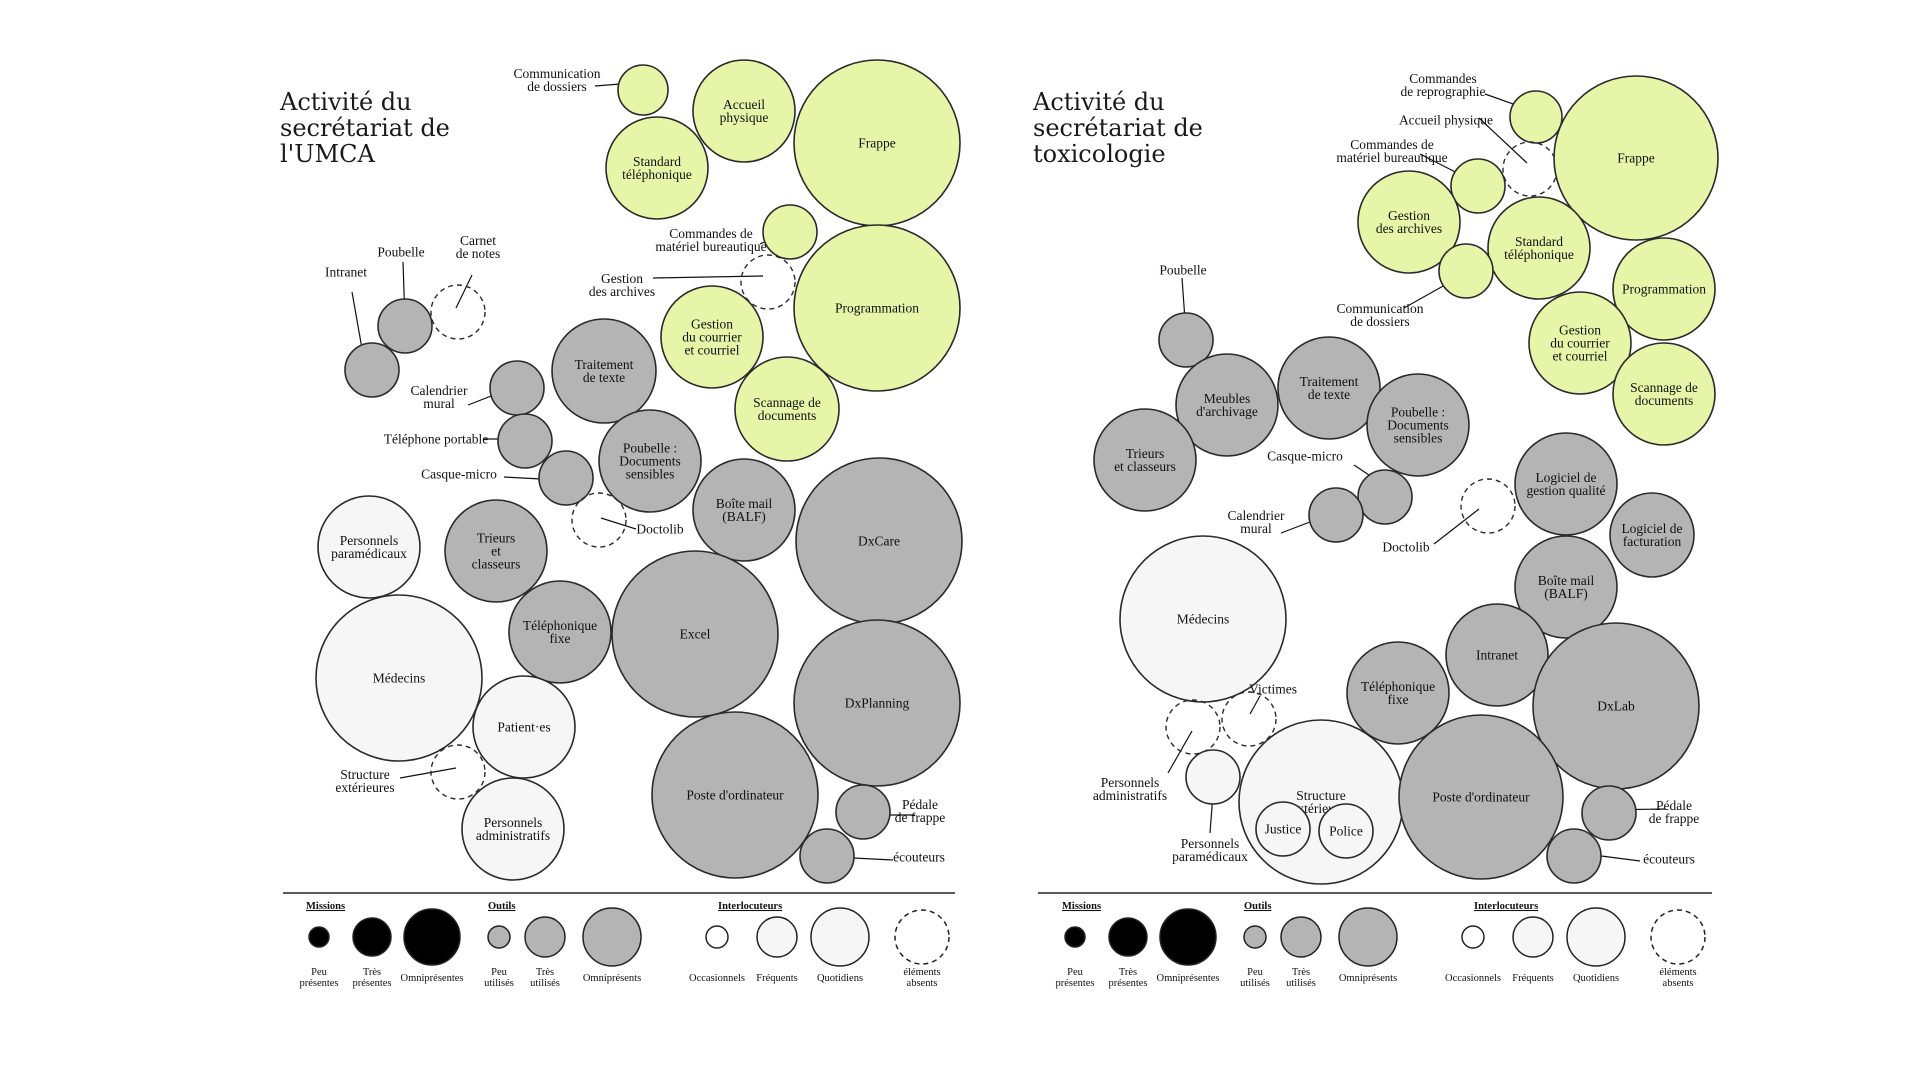 The width and height of the screenshot is (1920, 1080). What do you see at coordinates (405, 299) in the screenshot?
I see `bubble-poubelle: Poubelle` at bounding box center [405, 299].